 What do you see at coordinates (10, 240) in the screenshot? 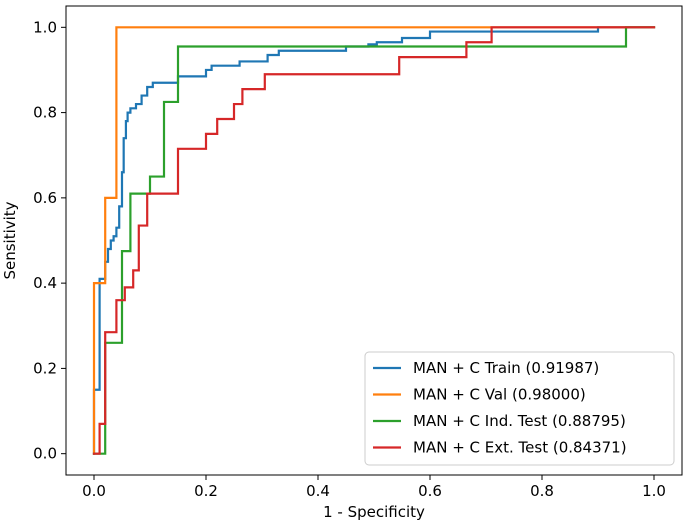
I see `y-axis-title: Sensitivity` at bounding box center [10, 240].